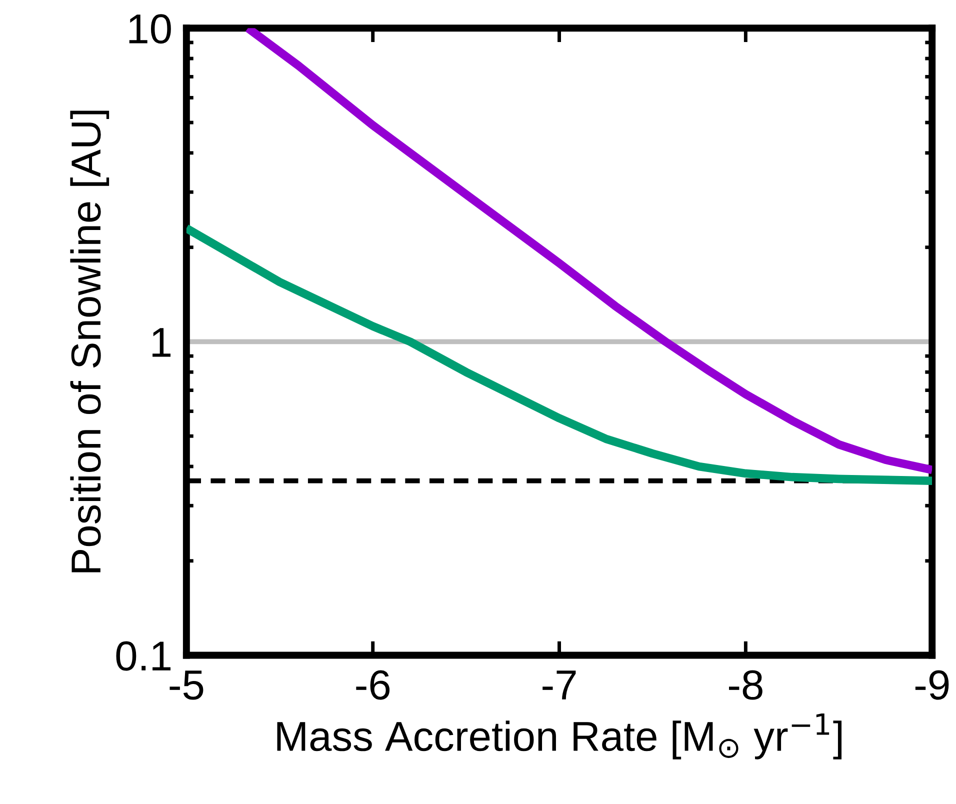 The width and height of the screenshot is (956, 804). What do you see at coordinates (161, 342) in the screenshot?
I see `y-tick-label: 1` at bounding box center [161, 342].